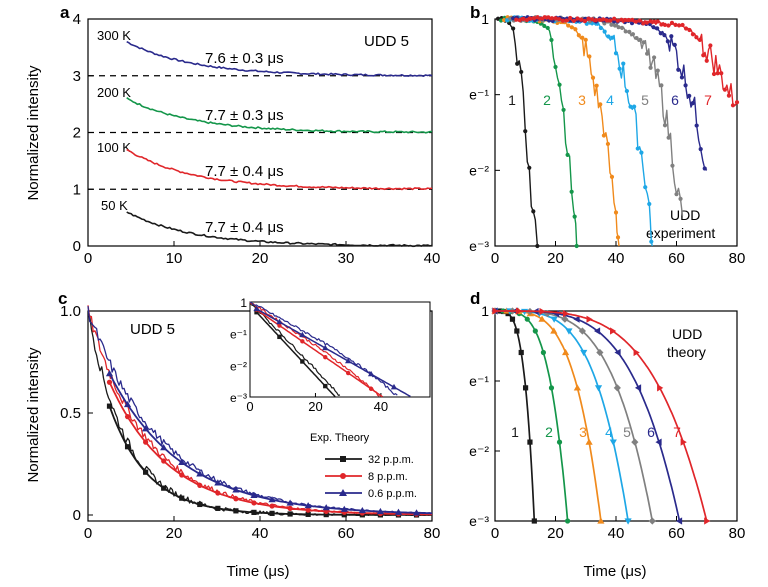  What do you see at coordinates (515, 432) in the screenshot?
I see `panel-d-series-label: 1` at bounding box center [515, 432].